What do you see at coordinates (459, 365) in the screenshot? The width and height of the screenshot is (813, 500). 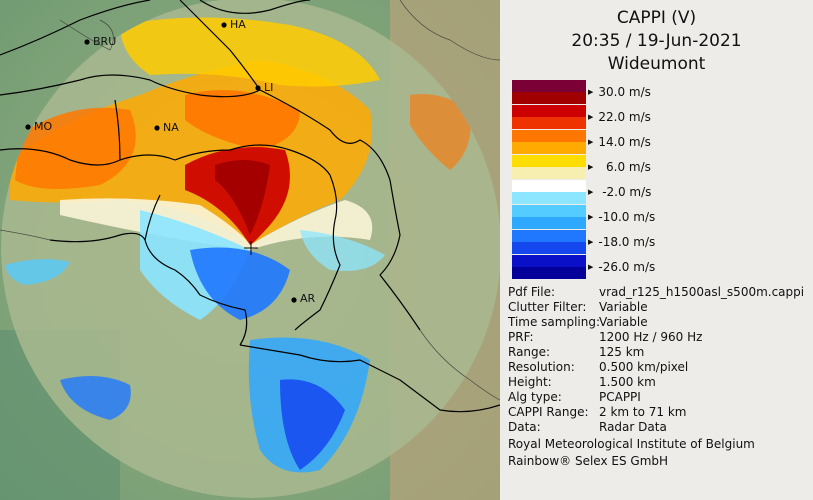 I see `border-minor-se` at bounding box center [459, 365].